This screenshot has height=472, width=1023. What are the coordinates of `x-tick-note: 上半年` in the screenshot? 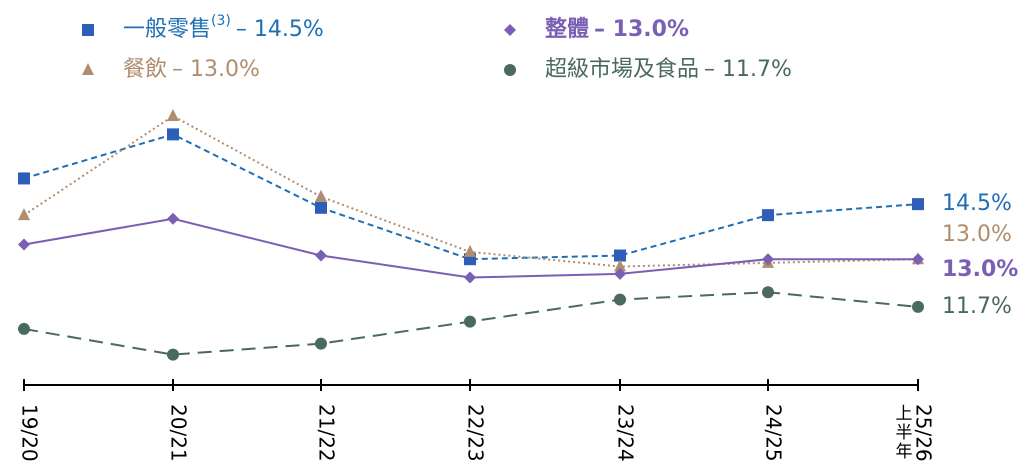 It's located at (904, 433).